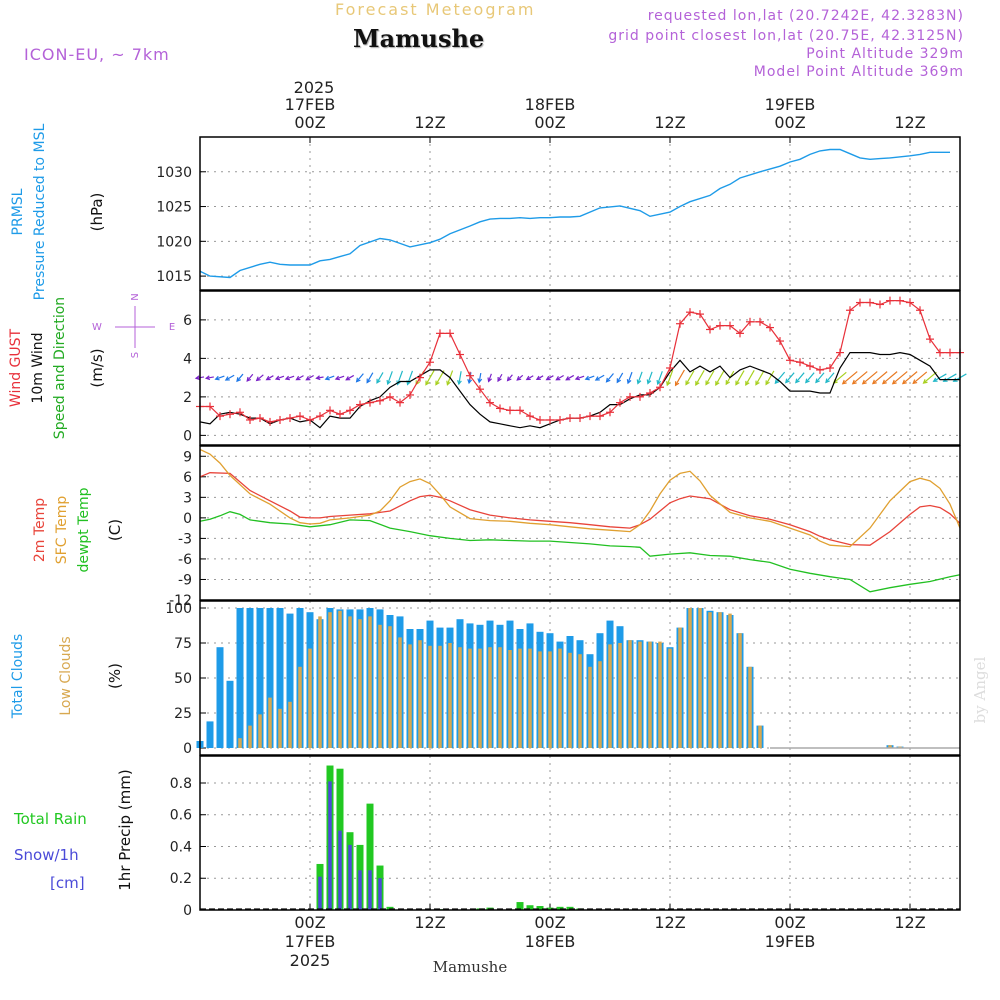 This screenshot has height=1000, width=1000. I want to click on requested-coords: requested lon,lat (20.7242E, 42.3283N), so click(805, 16).